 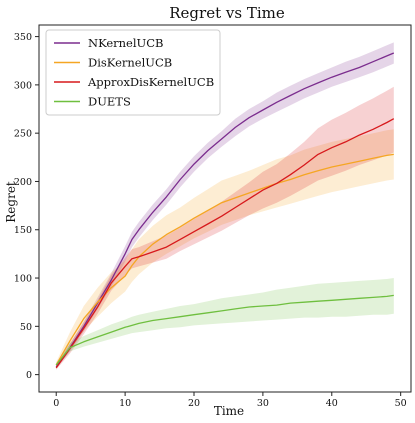 What do you see at coordinates (23, 85) in the screenshot?
I see `y-tick-label: 300` at bounding box center [23, 85].